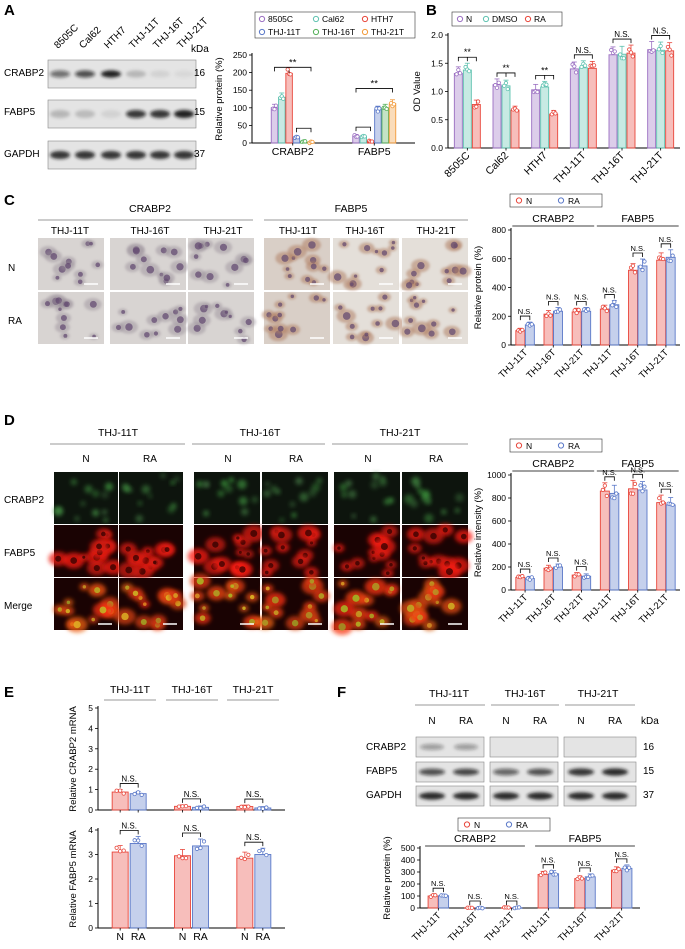 The height and width of the screenshot is (949, 685). I want to click on legend-a-thj21t-marker, so click(365, 32).